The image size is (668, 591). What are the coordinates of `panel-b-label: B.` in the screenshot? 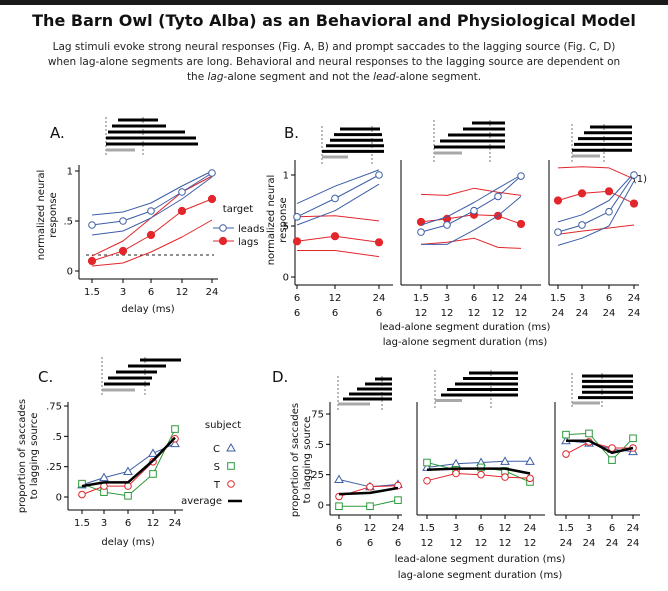 It's located at (291, 133).